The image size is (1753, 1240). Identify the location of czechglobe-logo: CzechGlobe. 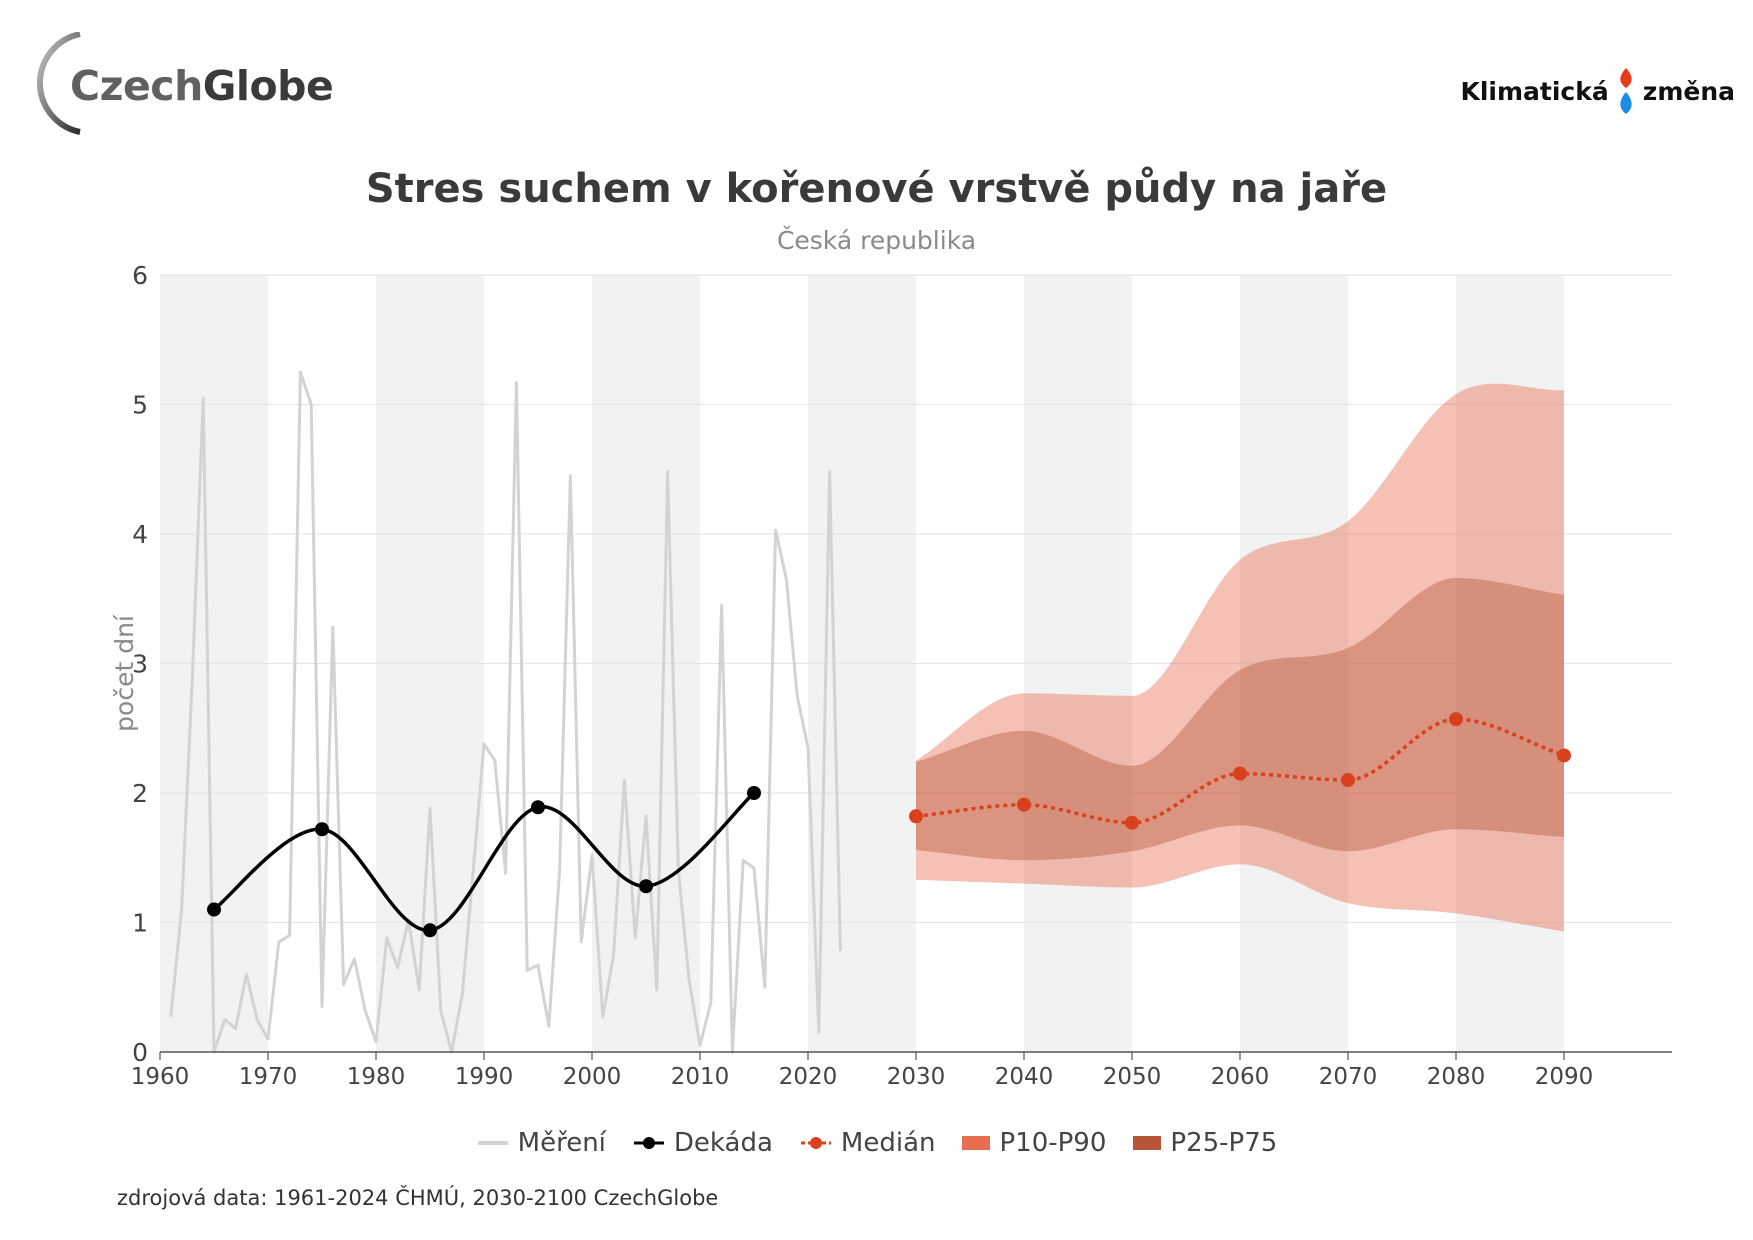
(186, 86).